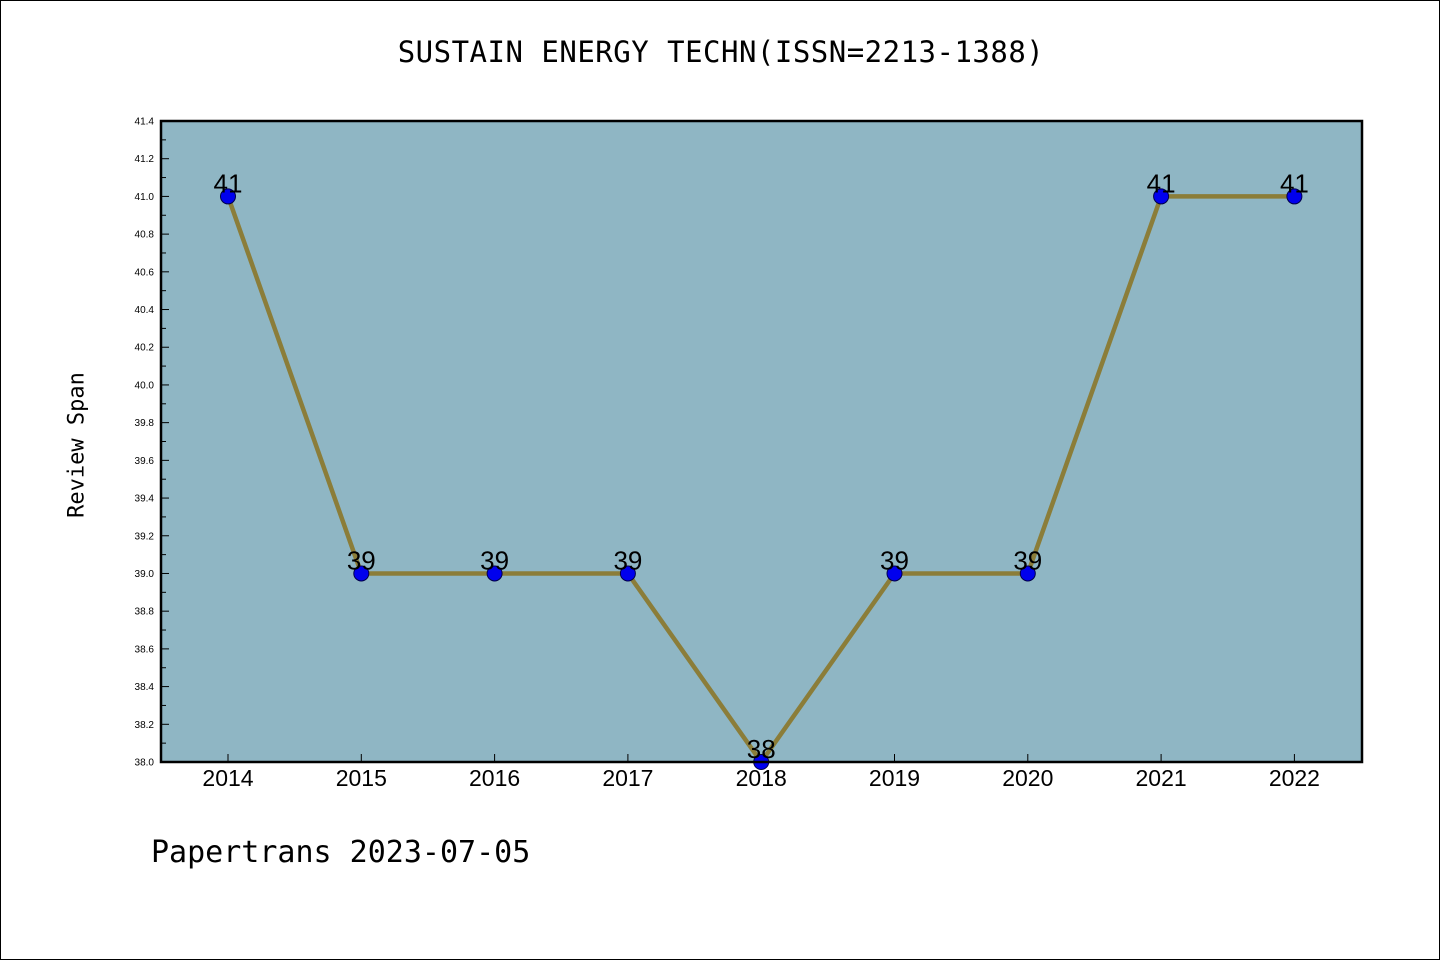  Describe the element at coordinates (1161, 778) in the screenshot. I see `x-tick-label: 2021` at that location.